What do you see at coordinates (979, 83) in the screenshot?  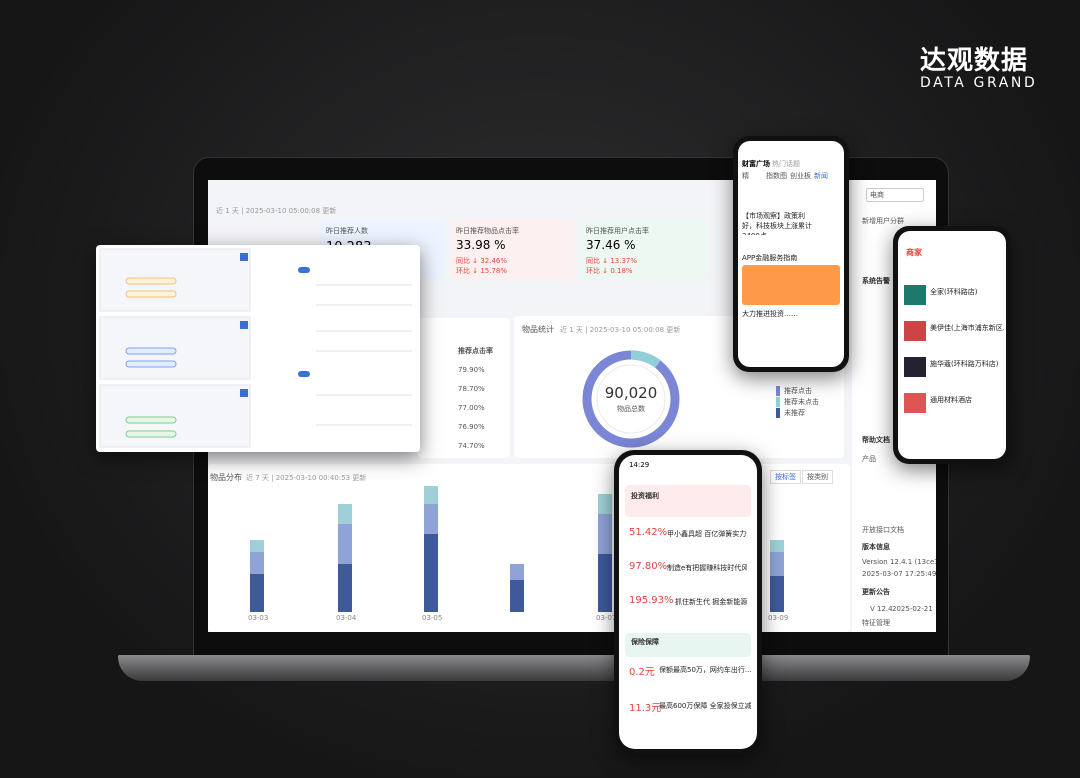 I see `brand-sub: DATA GRAND` at bounding box center [979, 83].